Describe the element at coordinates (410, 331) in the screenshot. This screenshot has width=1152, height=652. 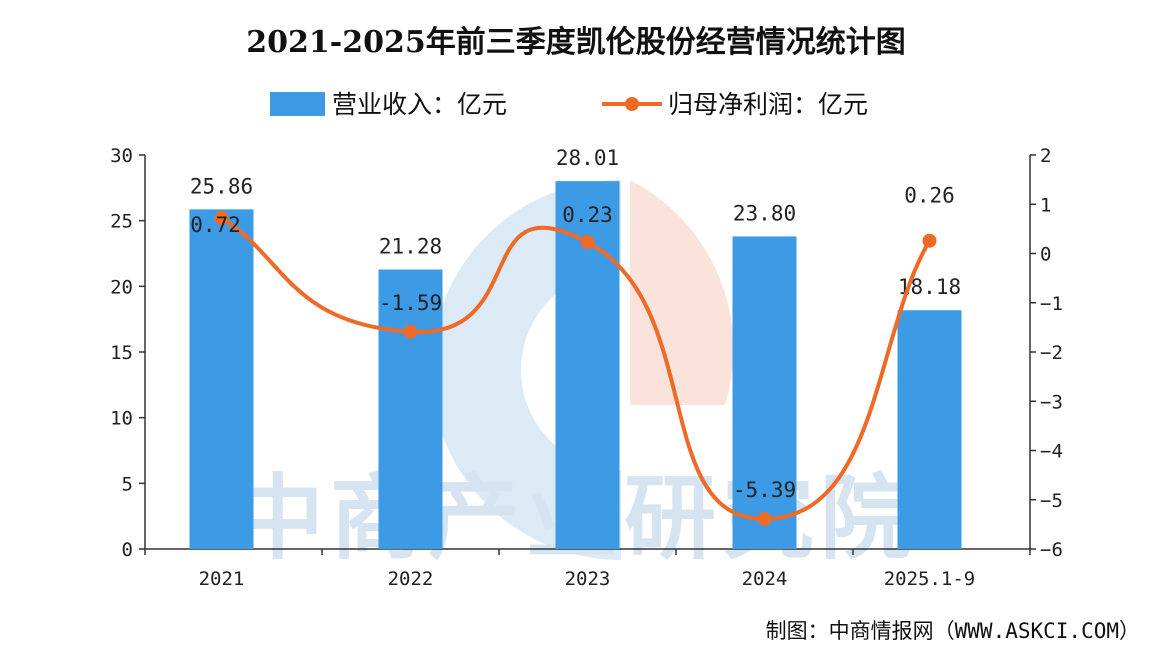
I see `line-point-2022` at that location.